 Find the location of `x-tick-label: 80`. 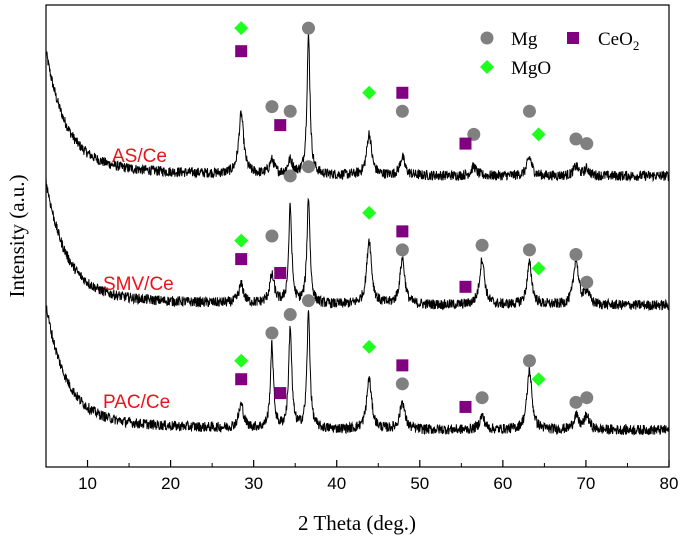

x-tick-label: 80 is located at coordinates (669, 483).